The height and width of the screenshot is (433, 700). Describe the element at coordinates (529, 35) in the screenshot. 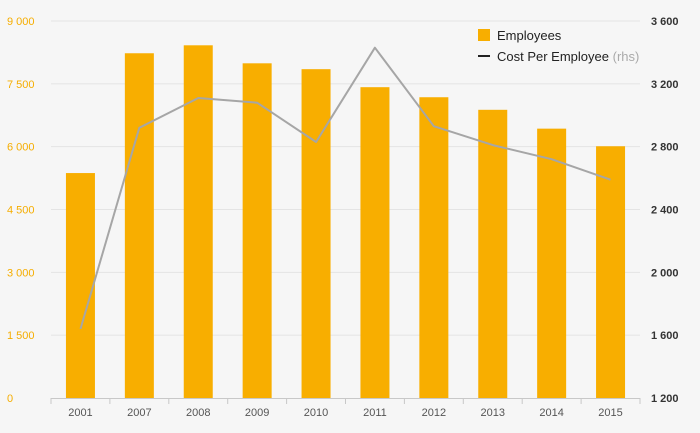

I see `legend-label-employees: Employees` at that location.